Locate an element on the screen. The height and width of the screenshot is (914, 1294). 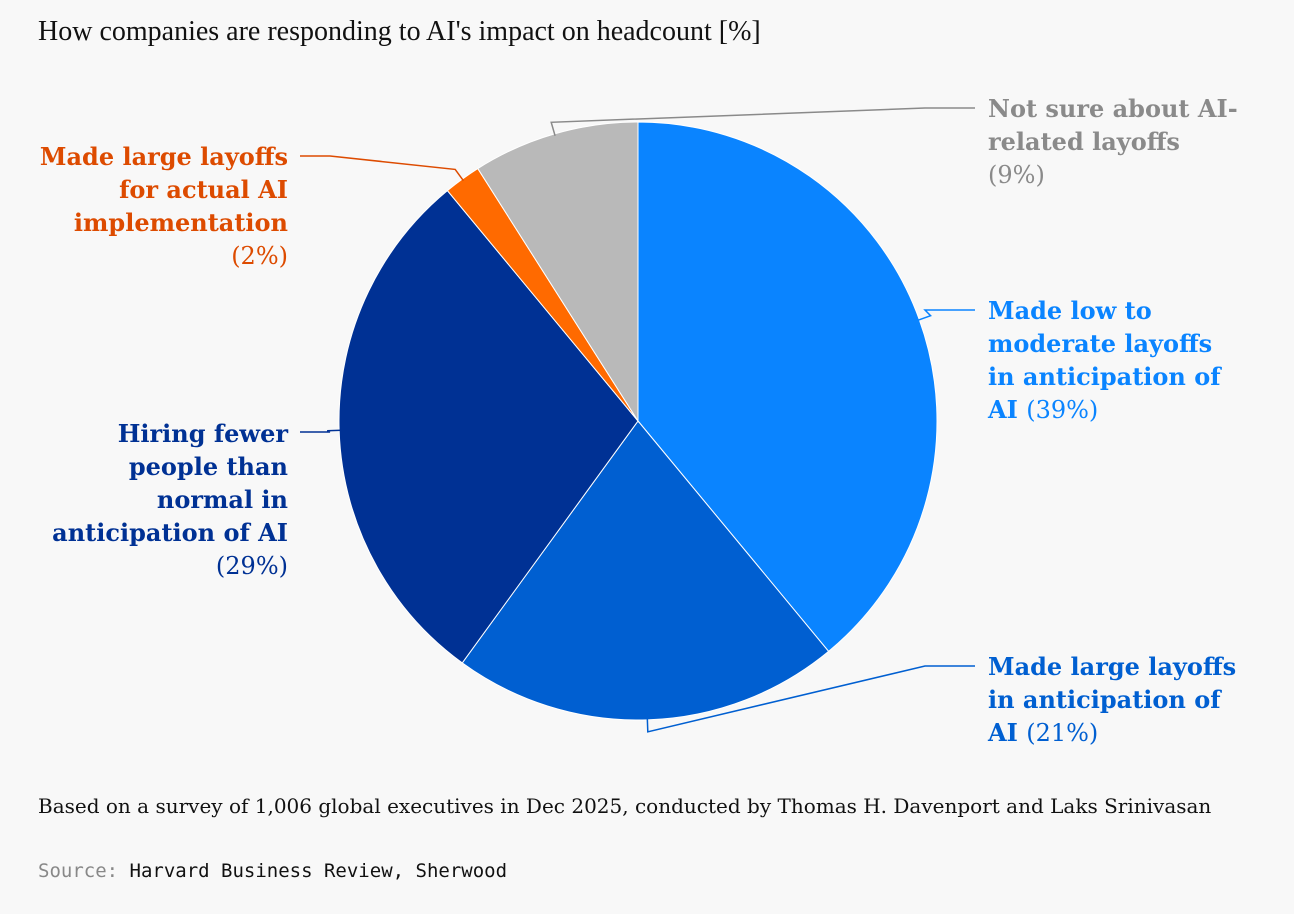
leader-line-hiring-fewer is located at coordinates (321, 431).